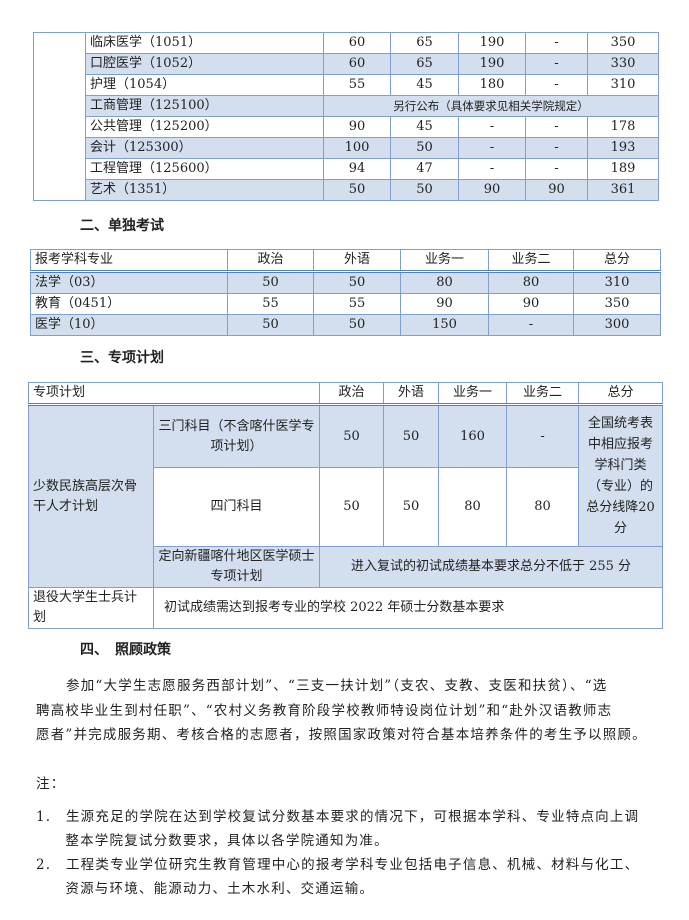 The image size is (689, 920). Describe the element at coordinates (623, 169) in the screenshot. I see `total-score: 189` at that location.